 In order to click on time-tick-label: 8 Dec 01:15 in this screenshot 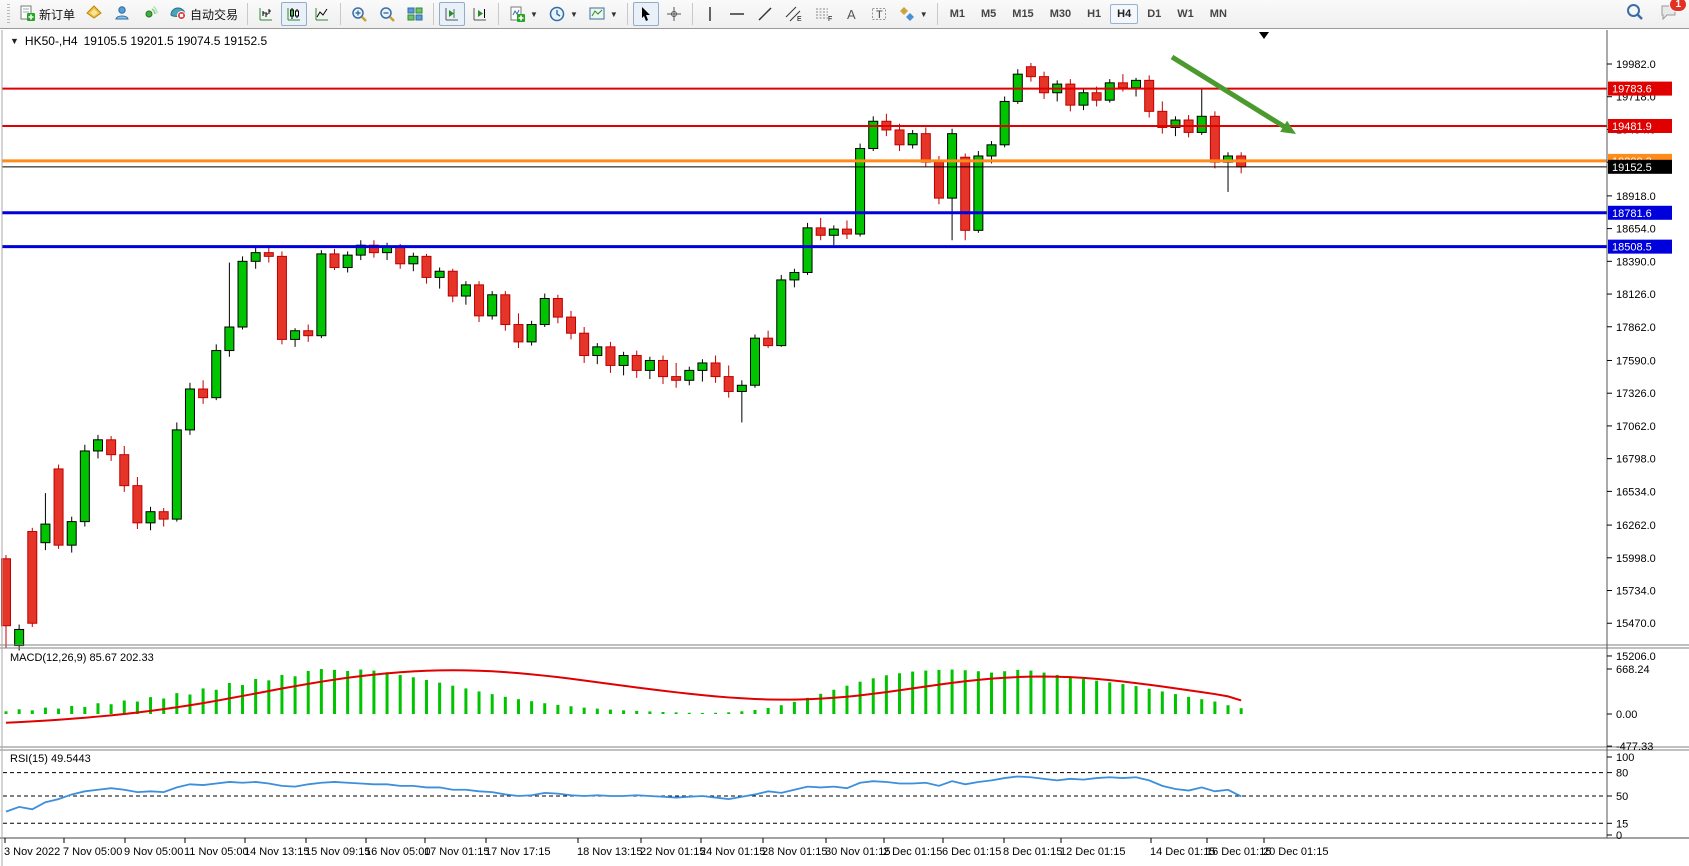, I will do `click(1032, 852)`.